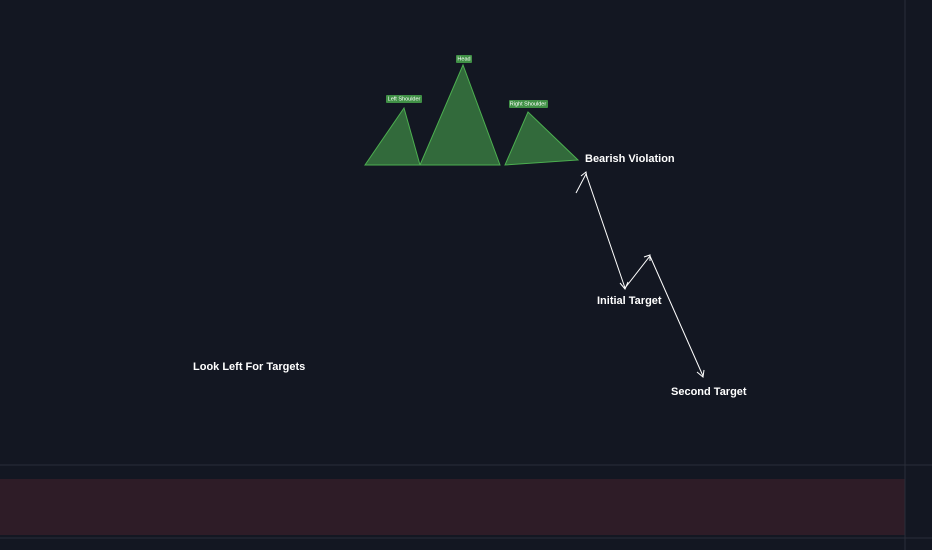 This screenshot has height=550, width=932. Describe the element at coordinates (452, 507) in the screenshot. I see `rsi-band` at that location.